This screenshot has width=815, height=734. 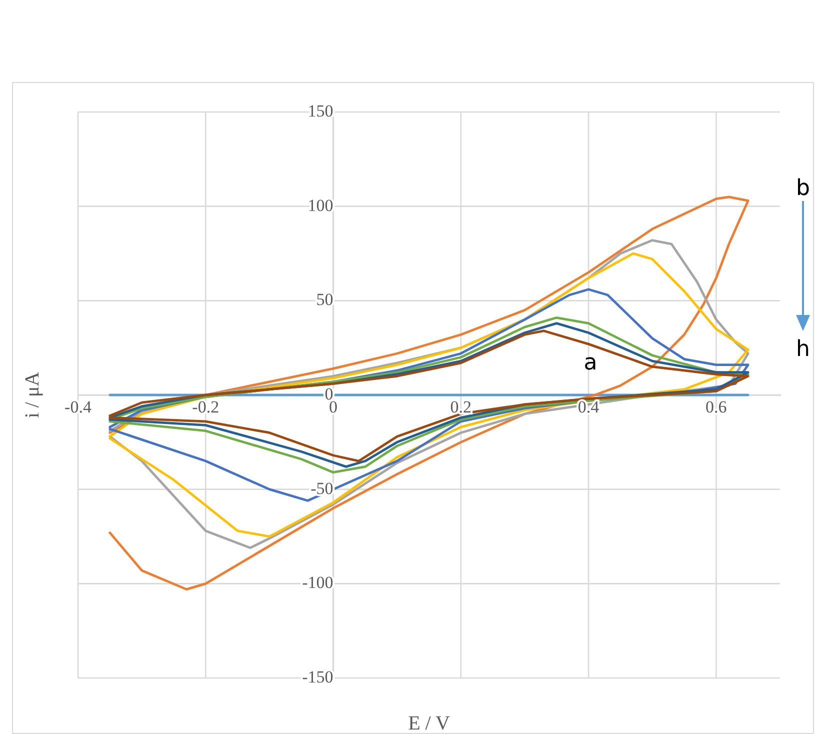 I want to click on x-tick-label: -0.2, so click(x=206, y=407).